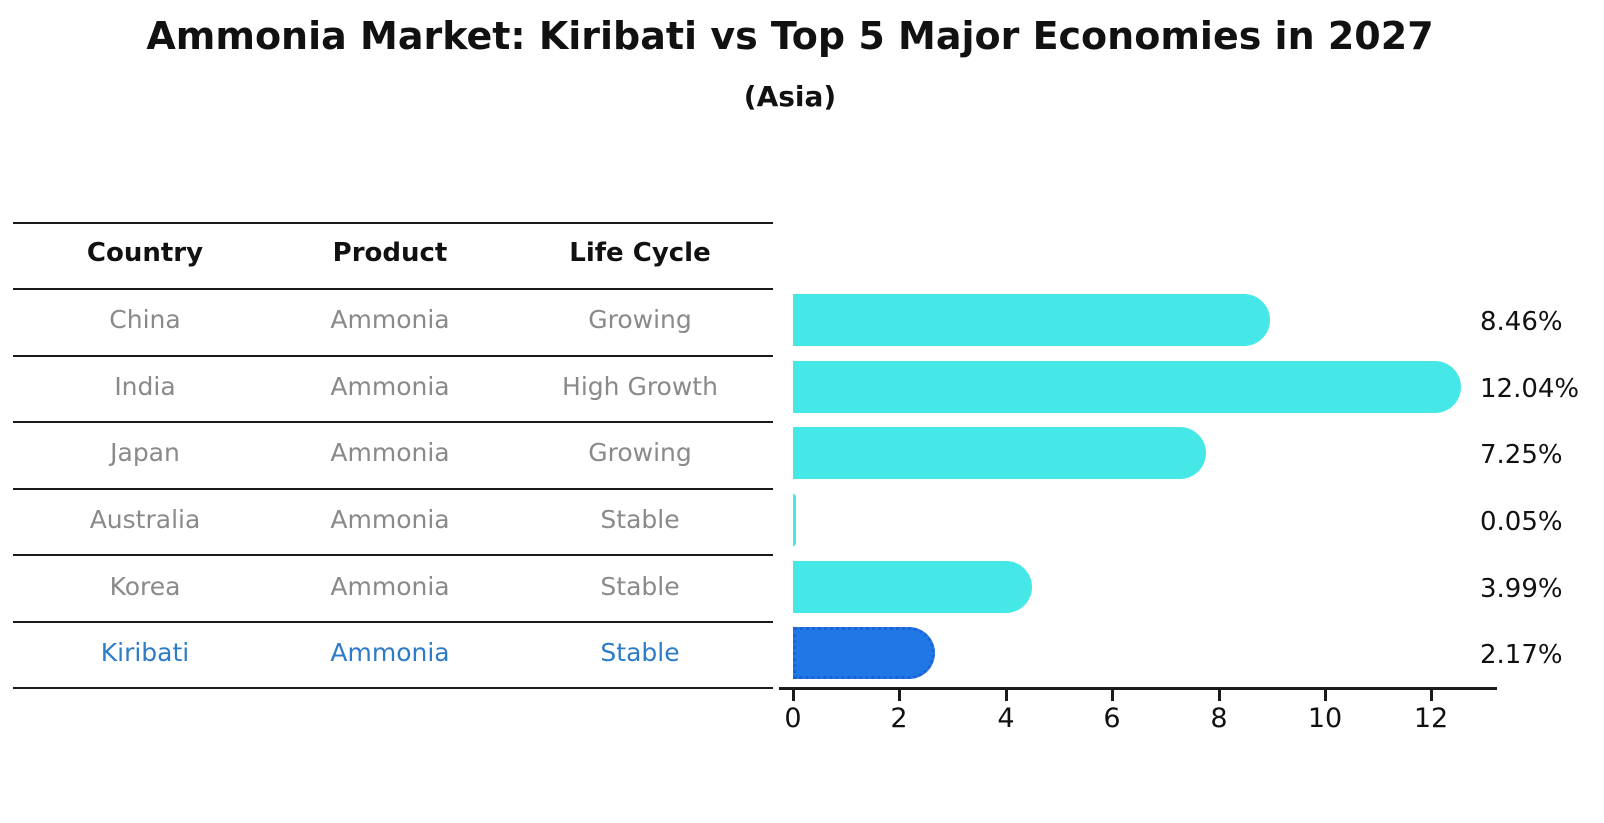  I want to click on column-header-country: Country, so click(145, 253).